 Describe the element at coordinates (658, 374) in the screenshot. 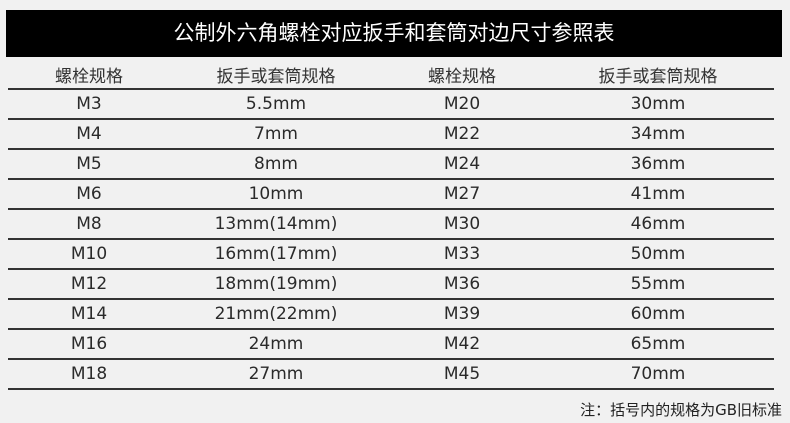

I see `cell-wrench-spec: 70mm` at that location.